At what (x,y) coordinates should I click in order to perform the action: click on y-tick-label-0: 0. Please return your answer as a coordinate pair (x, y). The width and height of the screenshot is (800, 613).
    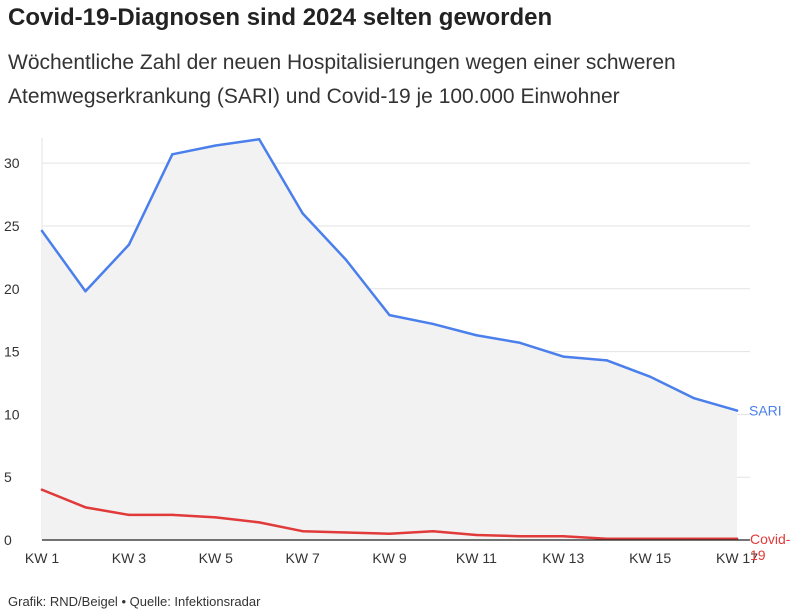
    Looking at the image, I should click on (8, 540).